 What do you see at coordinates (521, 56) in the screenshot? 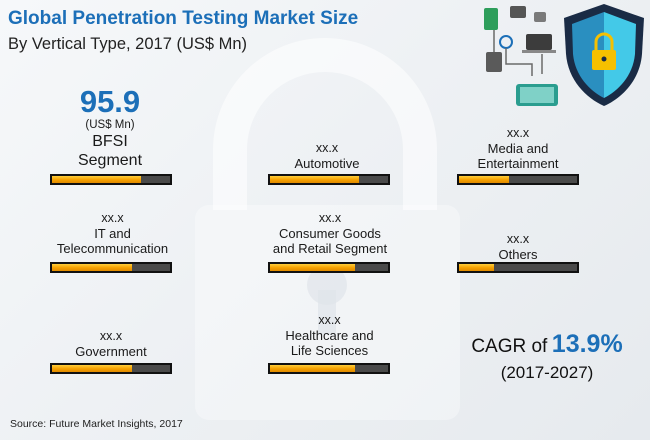
I see `devices-network-icon` at bounding box center [521, 56].